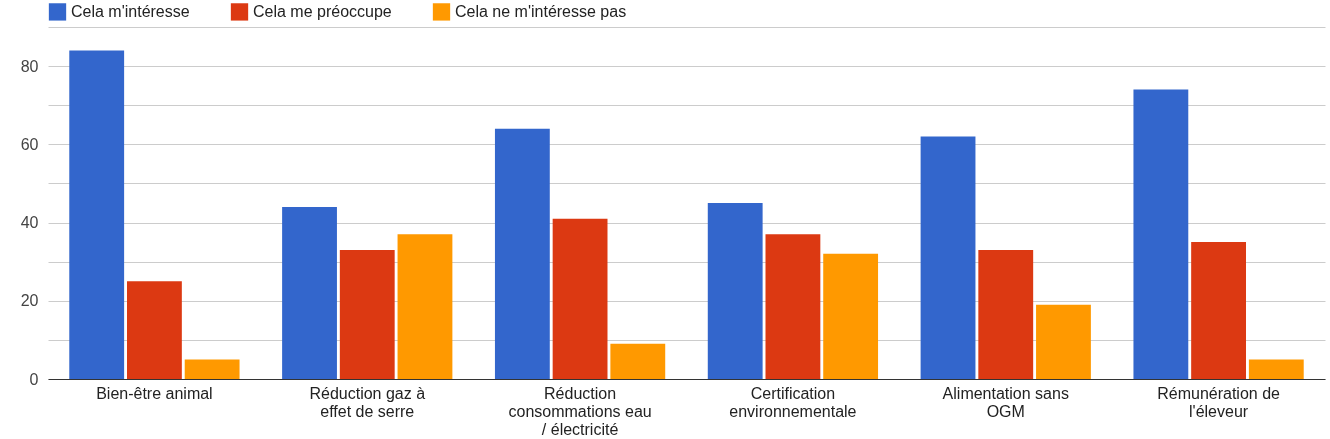 This screenshot has height=439, width=1330. I want to click on y-tick-label: 40, so click(29, 223).